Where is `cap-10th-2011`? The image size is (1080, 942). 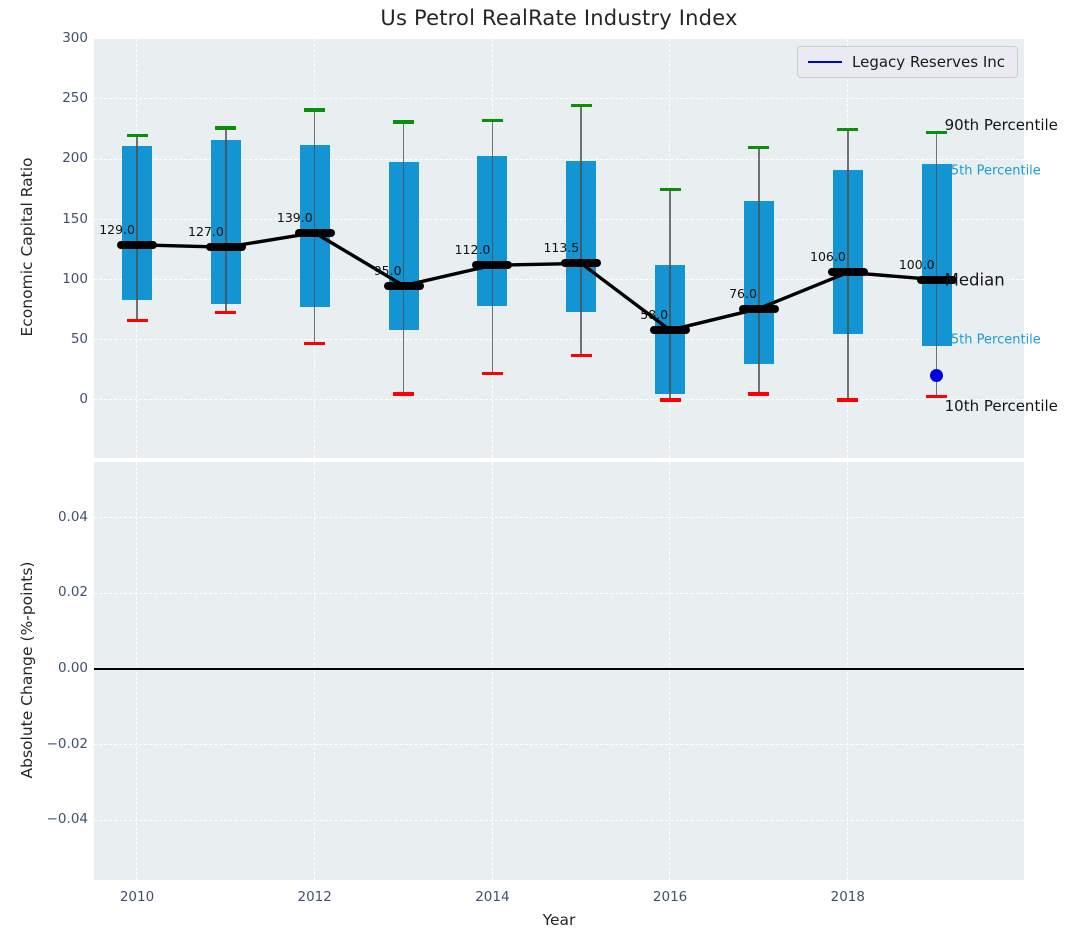
cap-10th-2011 is located at coordinates (226, 312).